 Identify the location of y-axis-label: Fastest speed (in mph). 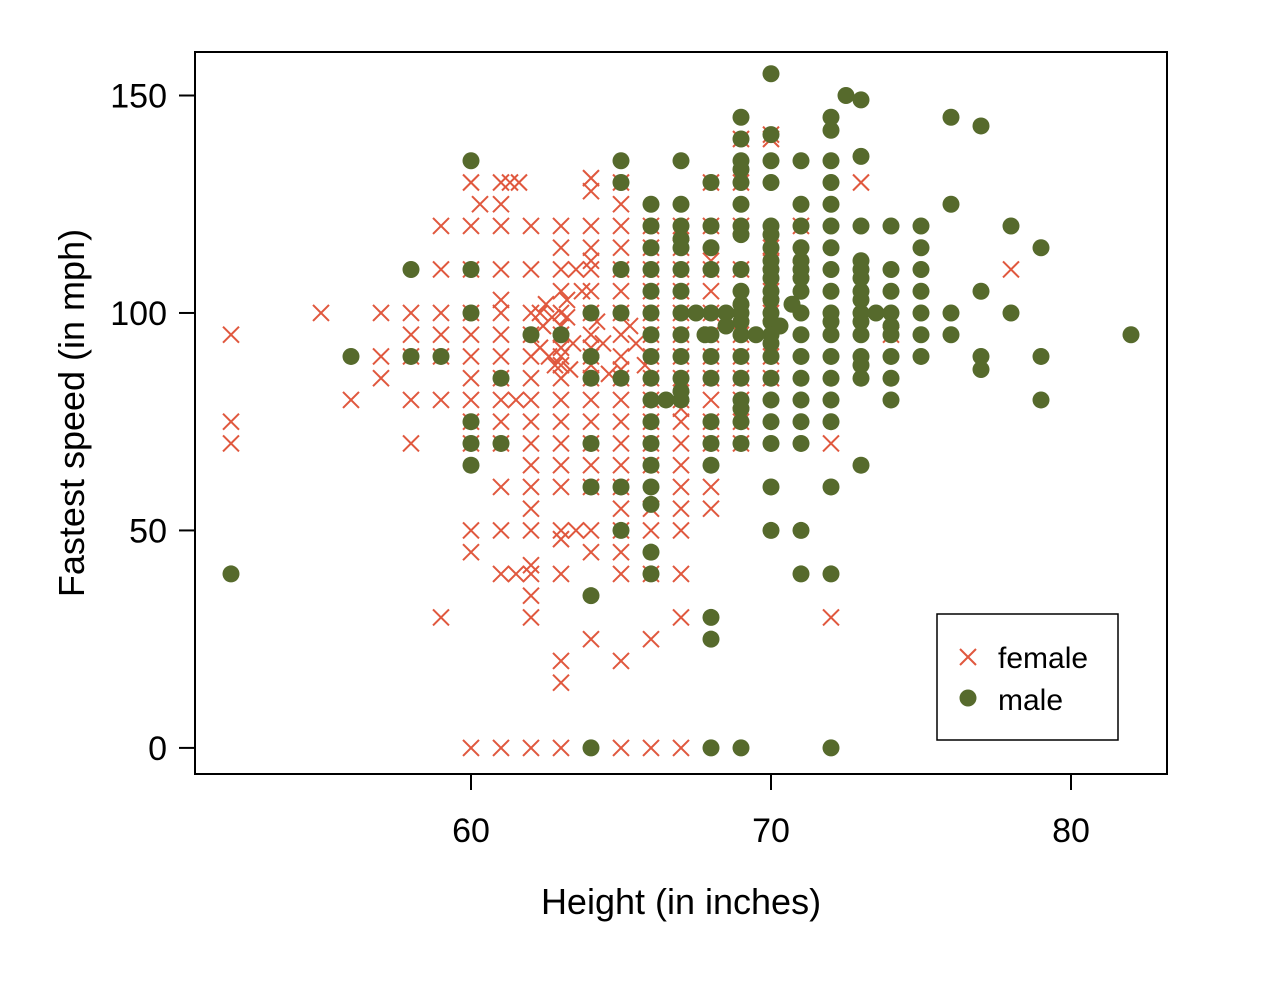
(71, 413).